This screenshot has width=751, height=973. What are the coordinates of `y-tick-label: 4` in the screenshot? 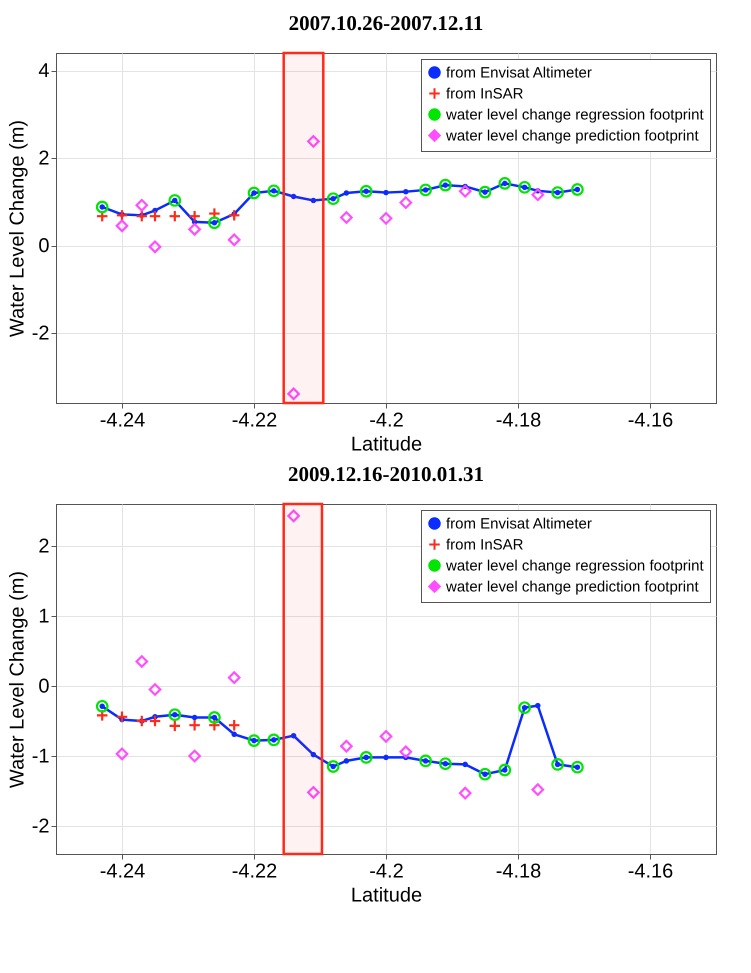 It's located at (44, 71).